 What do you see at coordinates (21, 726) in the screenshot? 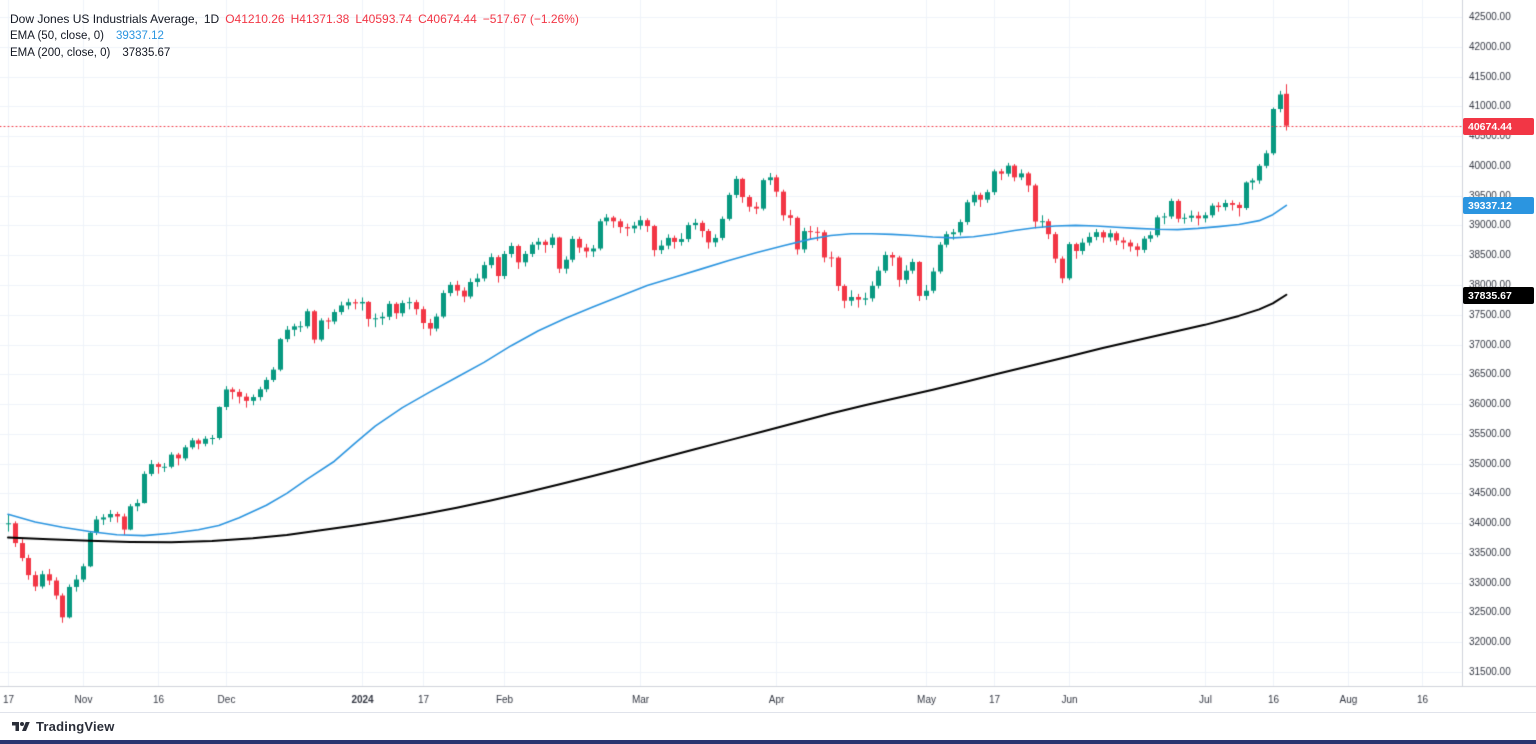
I see `tradingview-logo-icon` at bounding box center [21, 726].